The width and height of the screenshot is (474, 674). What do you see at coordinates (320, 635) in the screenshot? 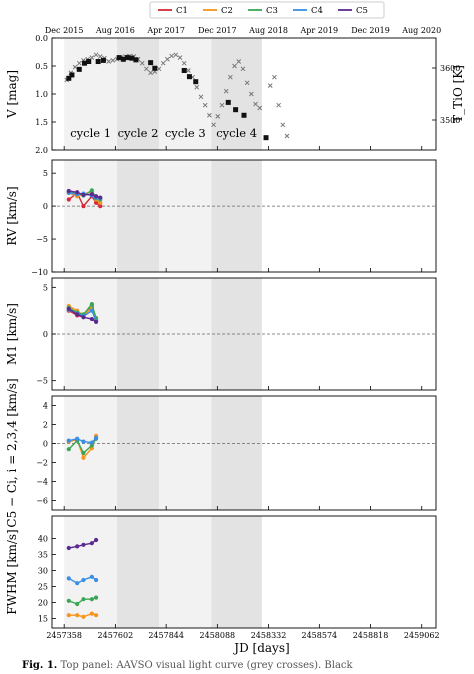
I see `x-tick-label: 2458574` at bounding box center [320, 635].